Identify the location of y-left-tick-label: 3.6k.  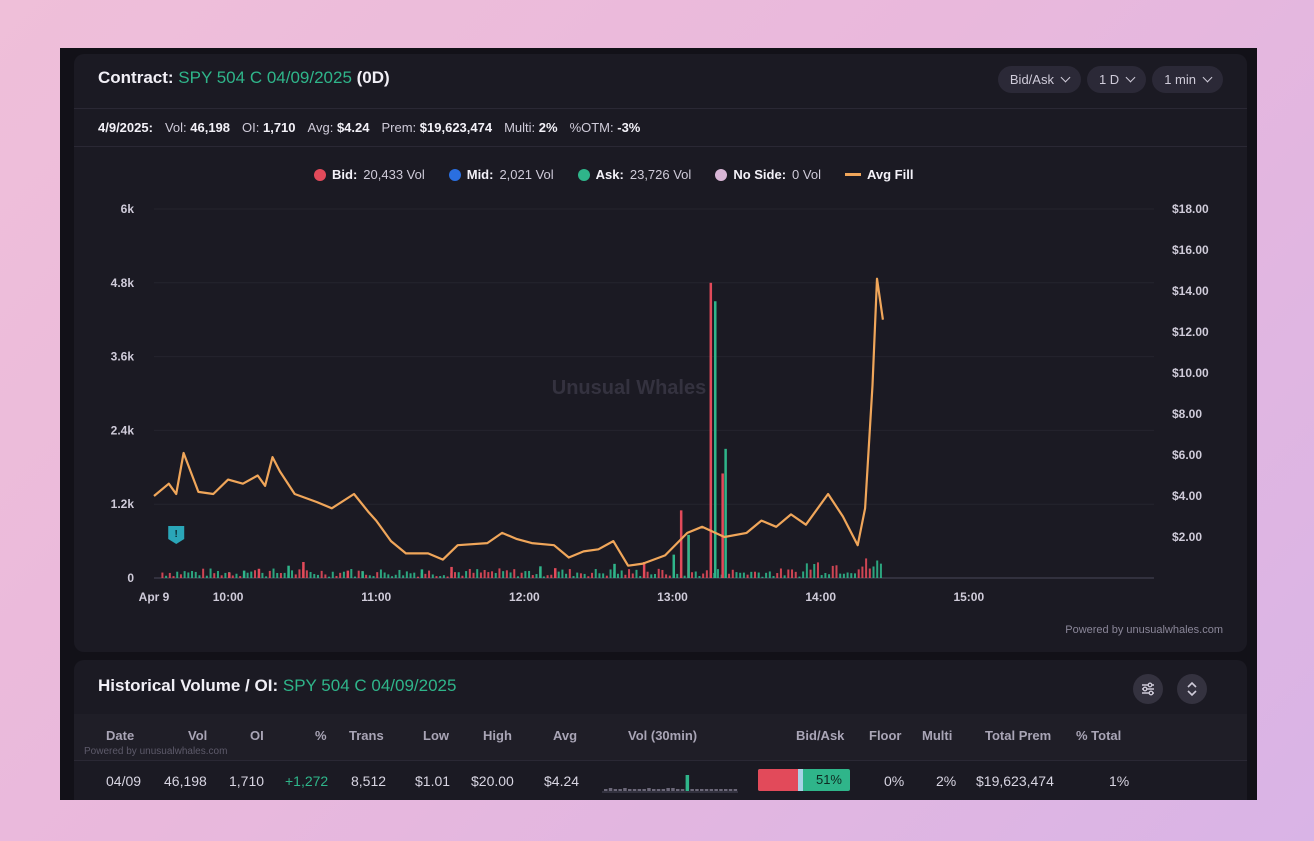
(123, 357).